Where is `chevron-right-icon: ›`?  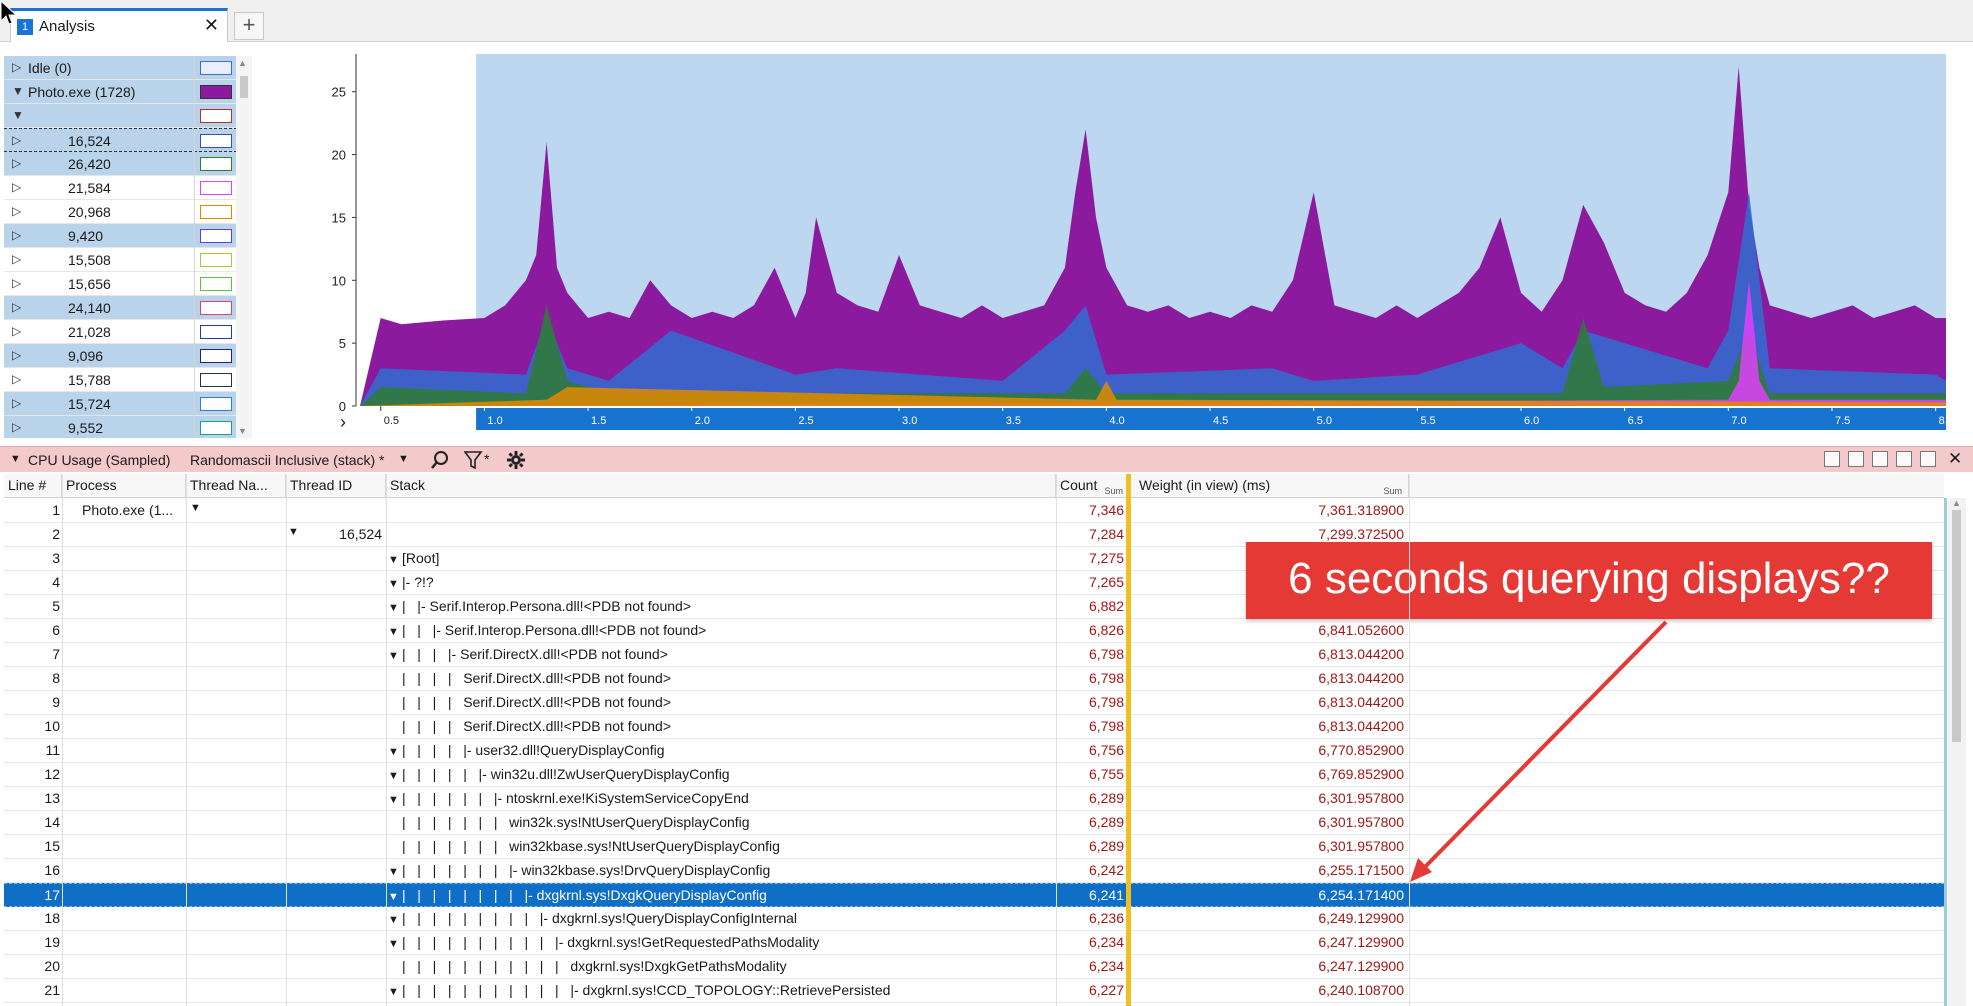
chevron-right-icon: › is located at coordinates (343, 422).